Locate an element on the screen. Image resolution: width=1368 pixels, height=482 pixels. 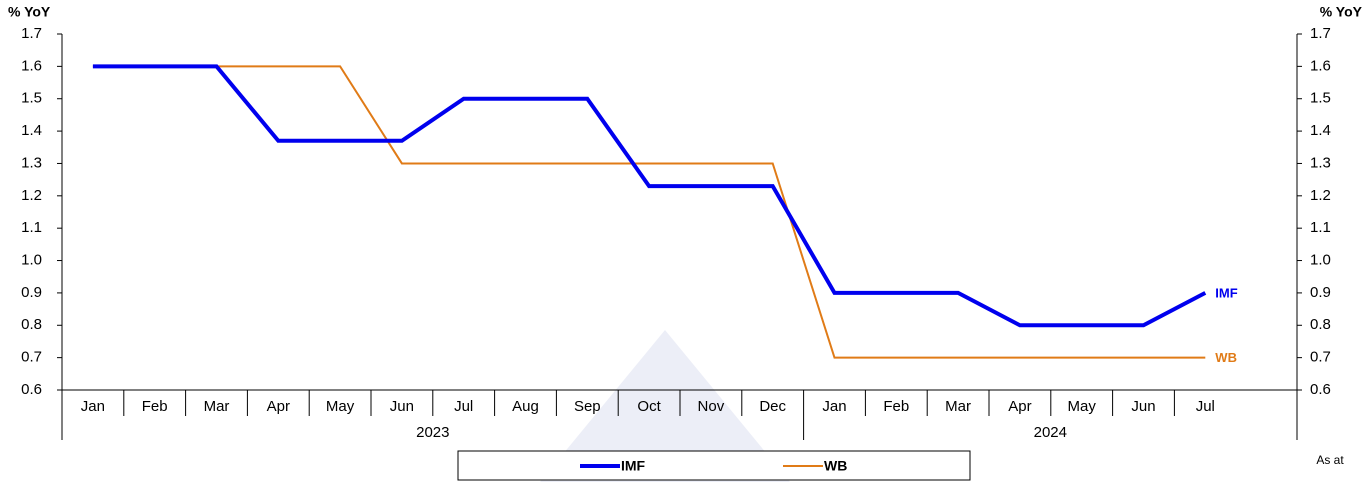
x-tick-label: Aug is located at coordinates (525, 406).